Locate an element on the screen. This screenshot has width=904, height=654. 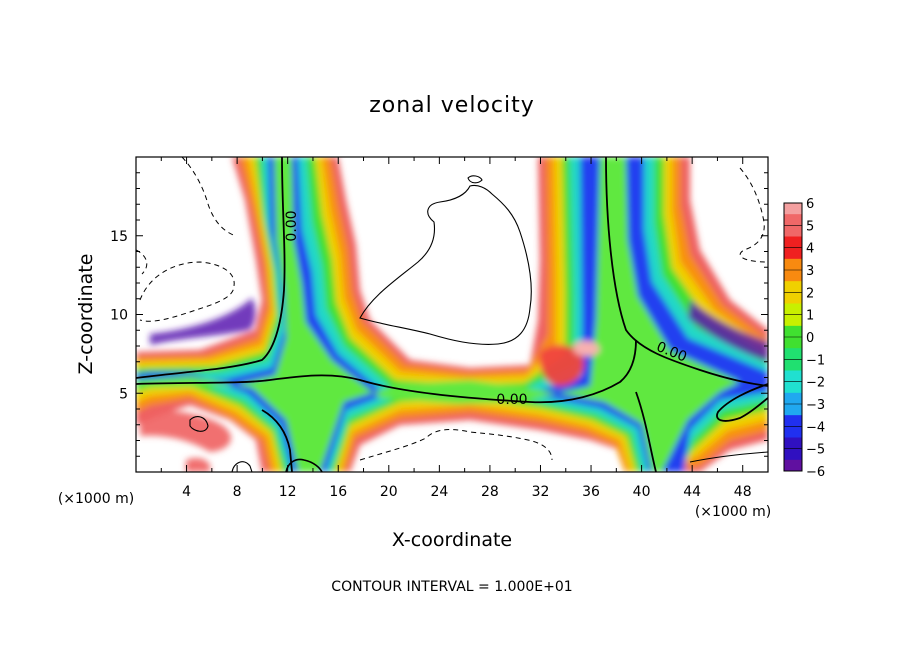
colorbar-label: 5 is located at coordinates (810, 226).